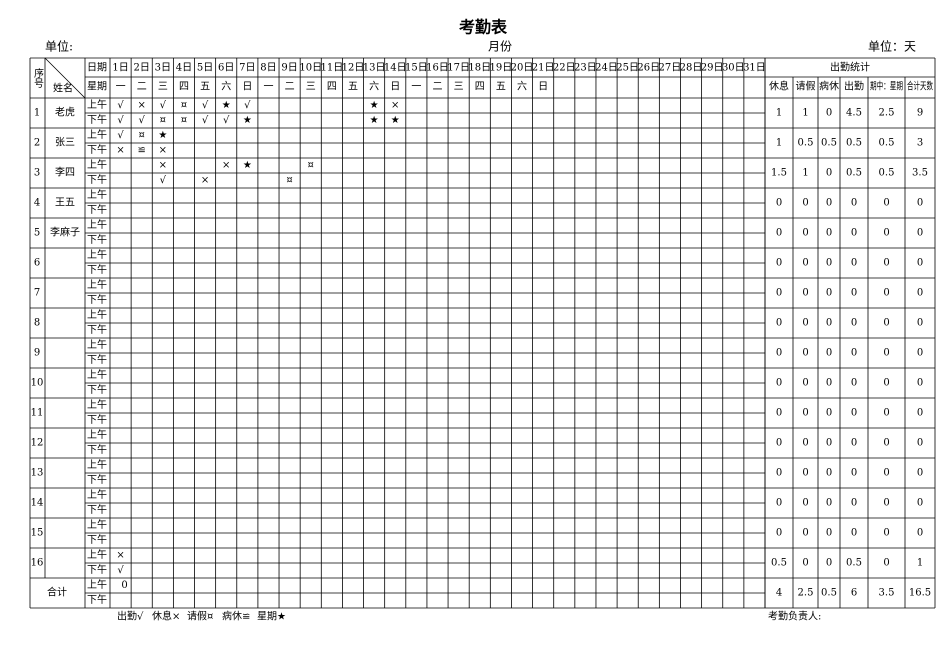 Image resolution: width=950 pixels, height=672 pixels. What do you see at coordinates (97, 87) in the screenshot?
I see `week-header: 星期` at bounding box center [97, 87].